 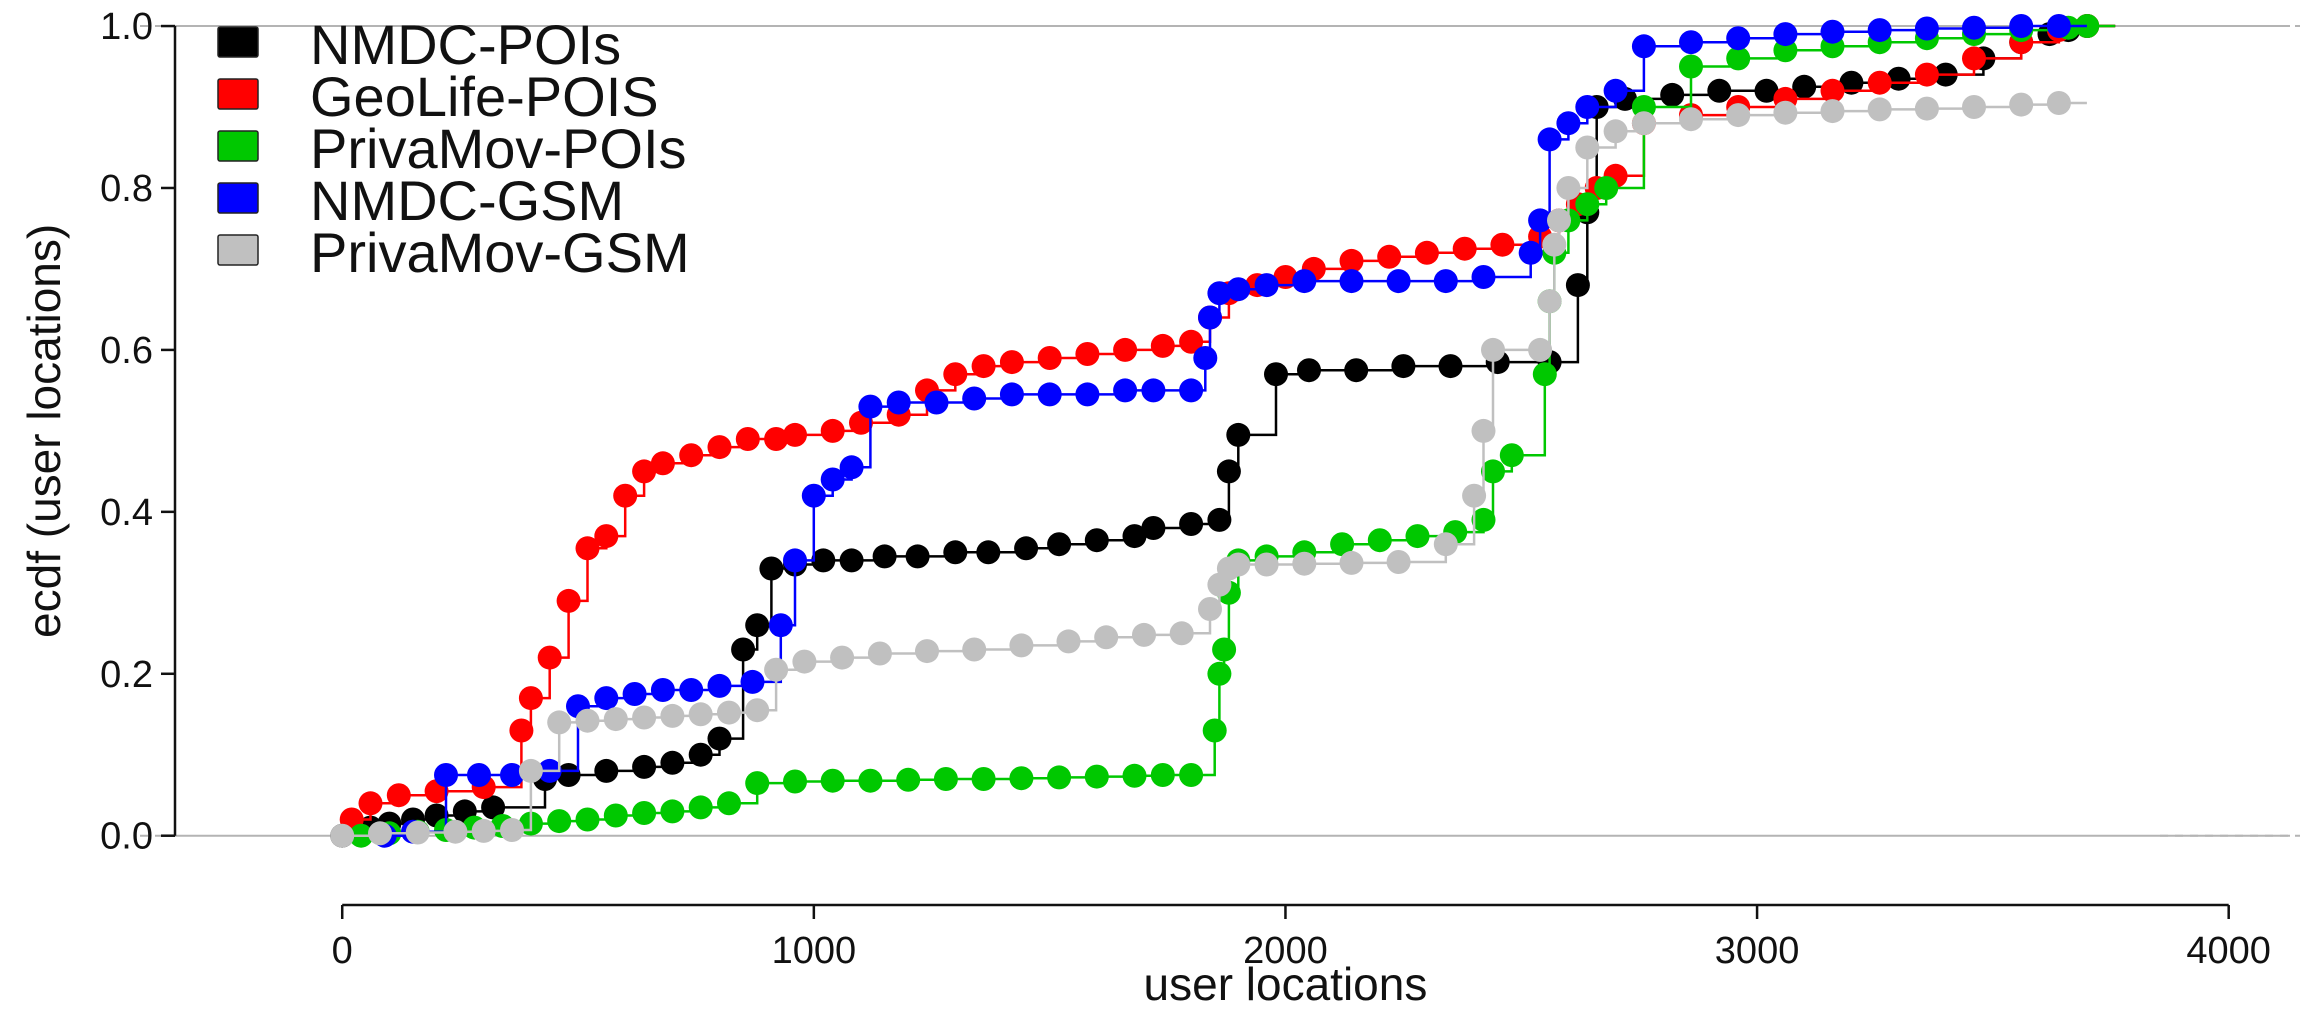 I want to click on y-tick-label: 0.6, so click(x=126, y=351).